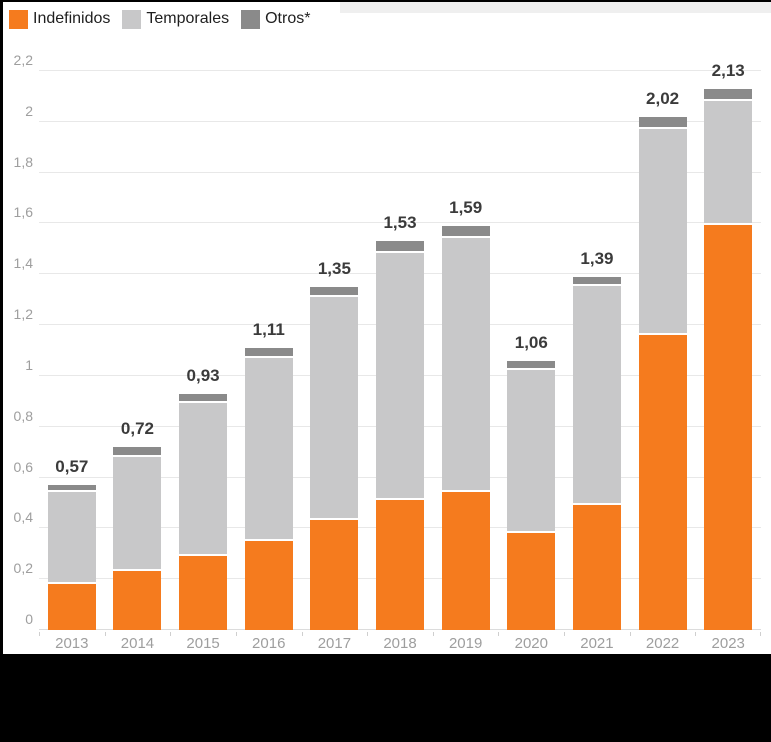 This screenshot has height=742, width=771. What do you see at coordinates (531, 643) in the screenshot?
I see `x-axis-label-2020: 2020` at bounding box center [531, 643].